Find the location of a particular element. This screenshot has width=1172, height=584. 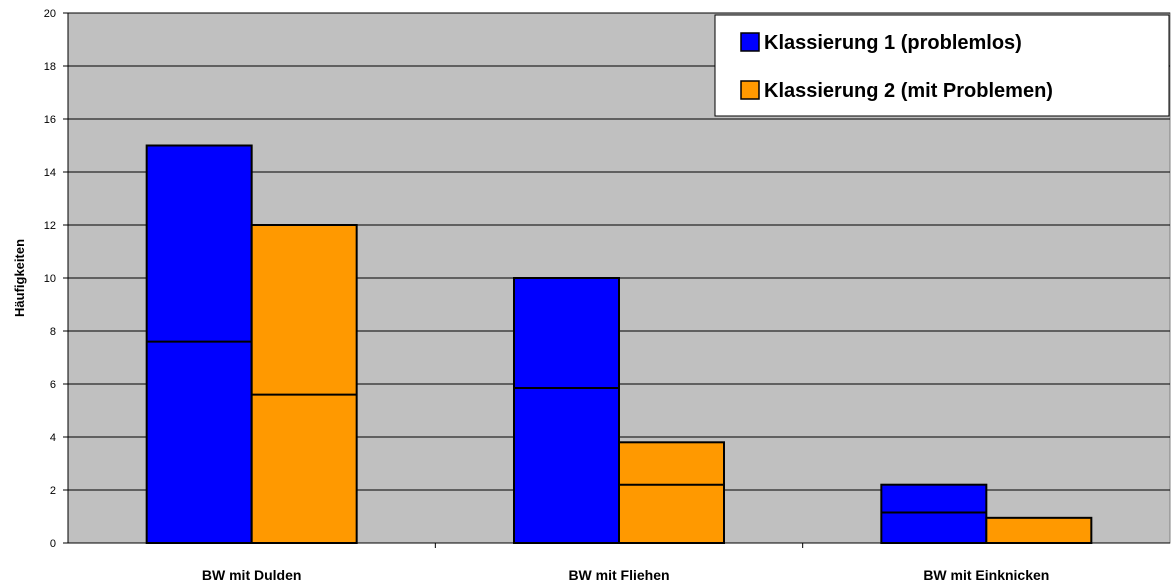

y-tick-label: 10 is located at coordinates (50, 279).